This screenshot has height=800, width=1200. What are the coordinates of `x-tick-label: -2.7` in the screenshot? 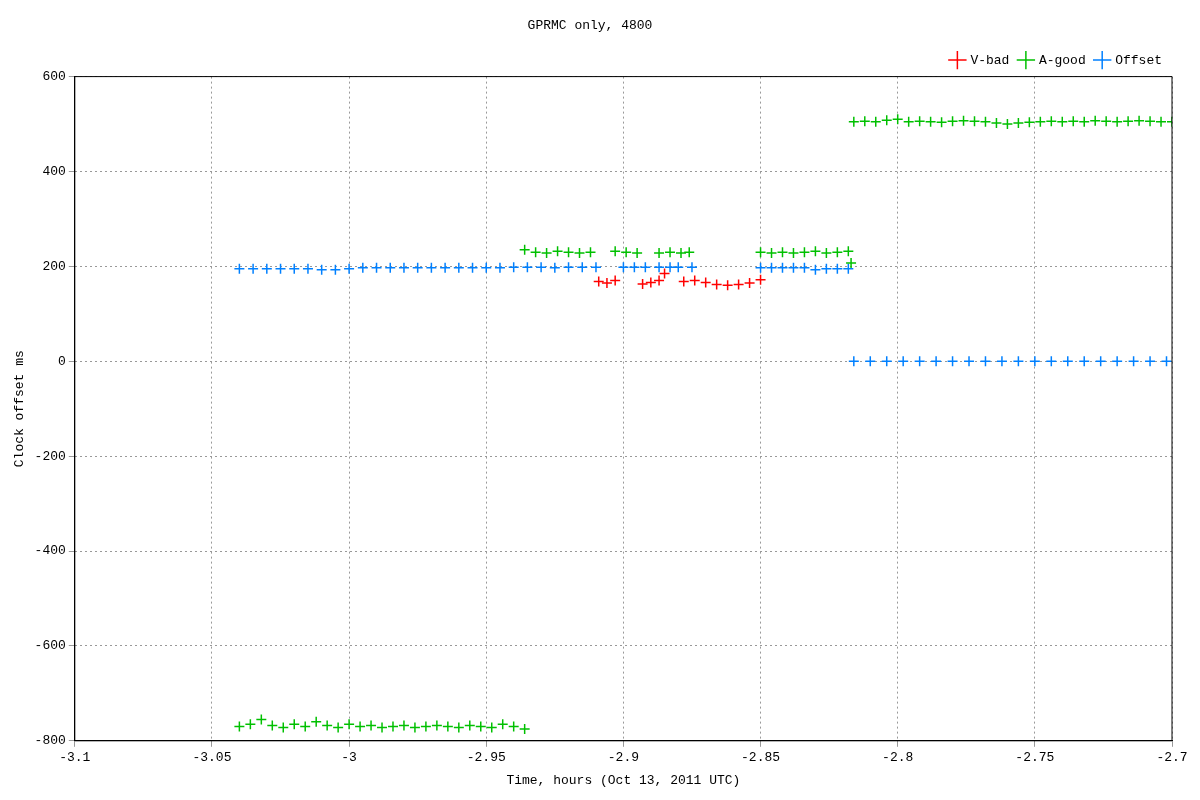 It's located at (1172, 758).